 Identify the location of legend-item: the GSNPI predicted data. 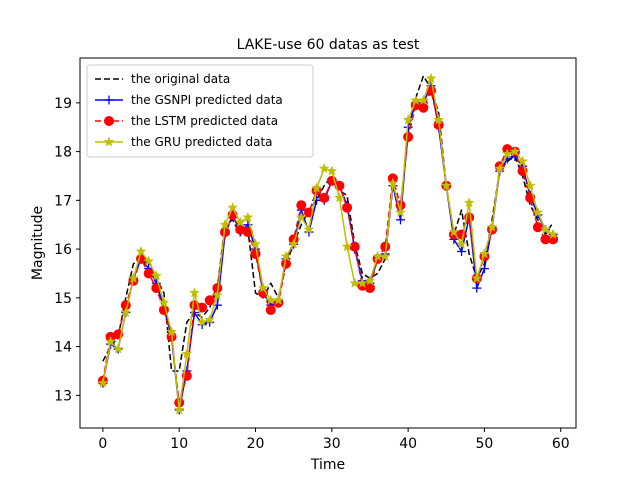
(189, 100).